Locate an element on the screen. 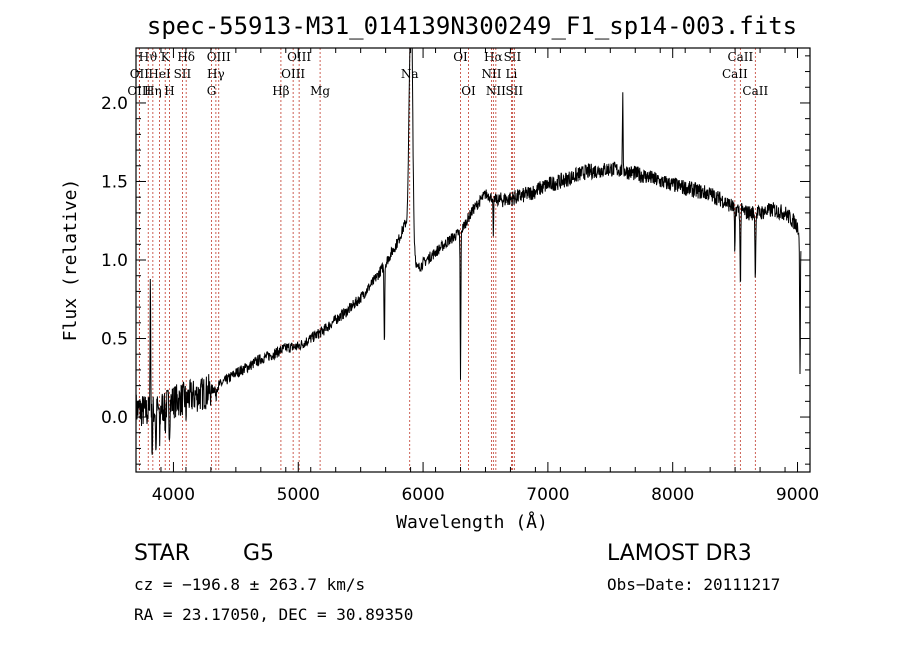 The image size is (900, 653). object-subclass: G5 is located at coordinates (258, 553).